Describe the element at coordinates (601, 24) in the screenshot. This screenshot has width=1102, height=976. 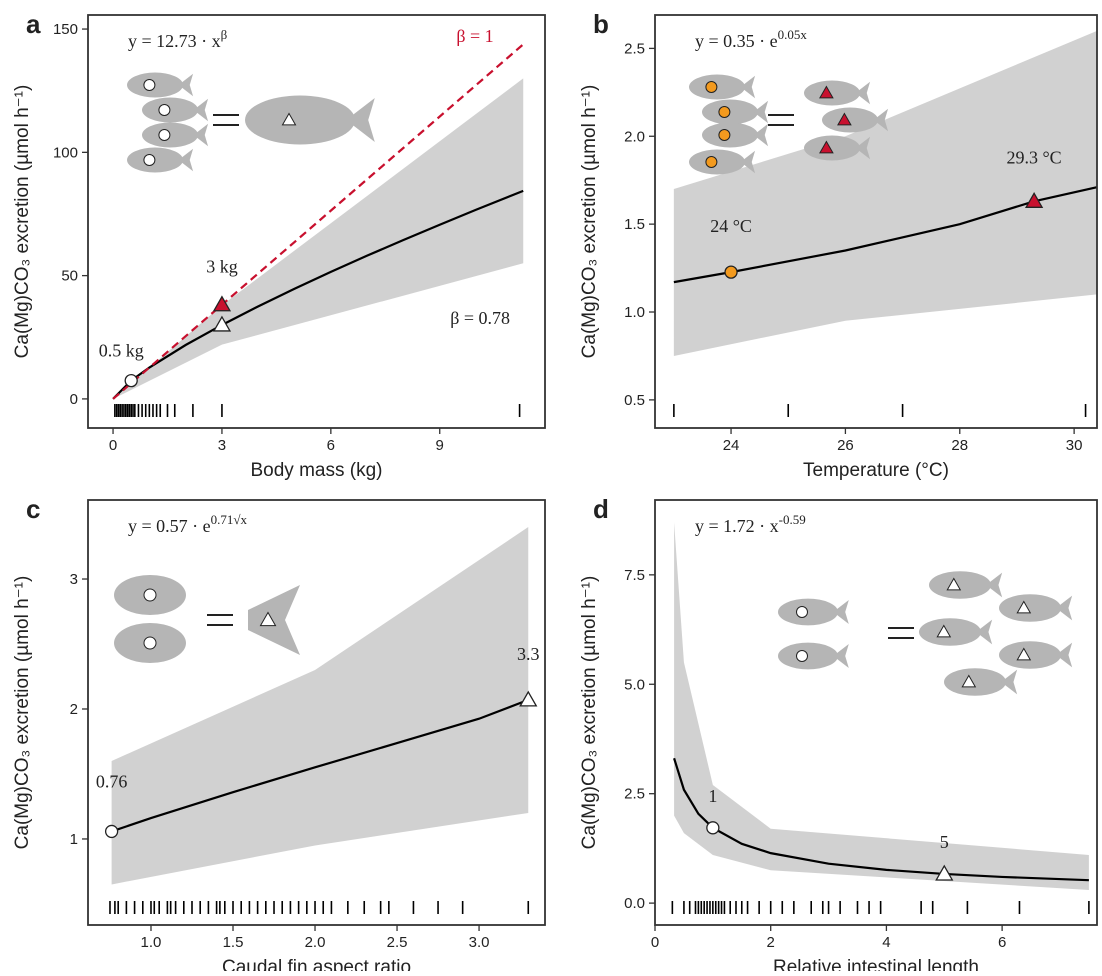
I see `panel-letter: b` at that location.